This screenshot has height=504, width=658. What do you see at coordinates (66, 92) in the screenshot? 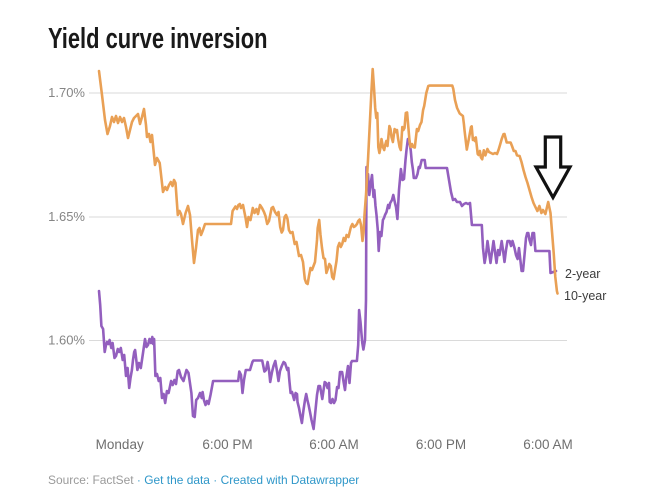
I see `svg-text: 1.70%` at bounding box center [66, 92].